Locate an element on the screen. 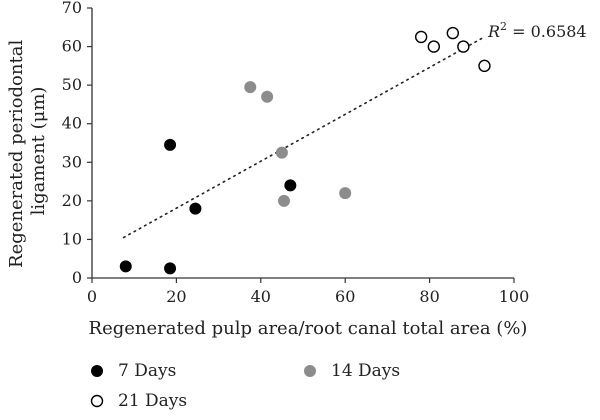  legend-label-1: 7 Days is located at coordinates (147, 371).